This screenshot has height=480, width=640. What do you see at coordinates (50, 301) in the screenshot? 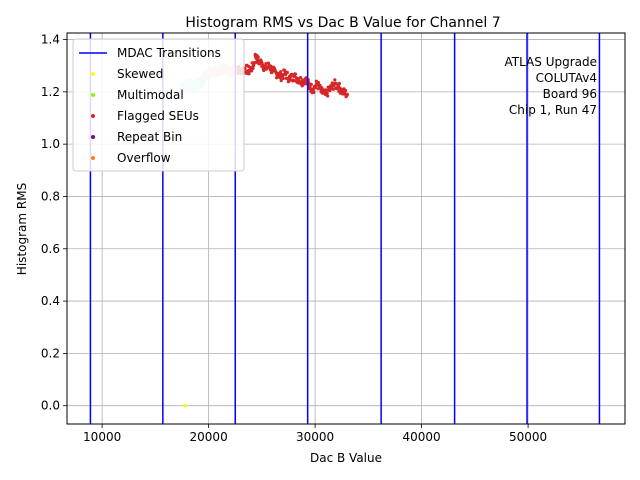
I see `y-tick-label: 0.4` at bounding box center [50, 301].